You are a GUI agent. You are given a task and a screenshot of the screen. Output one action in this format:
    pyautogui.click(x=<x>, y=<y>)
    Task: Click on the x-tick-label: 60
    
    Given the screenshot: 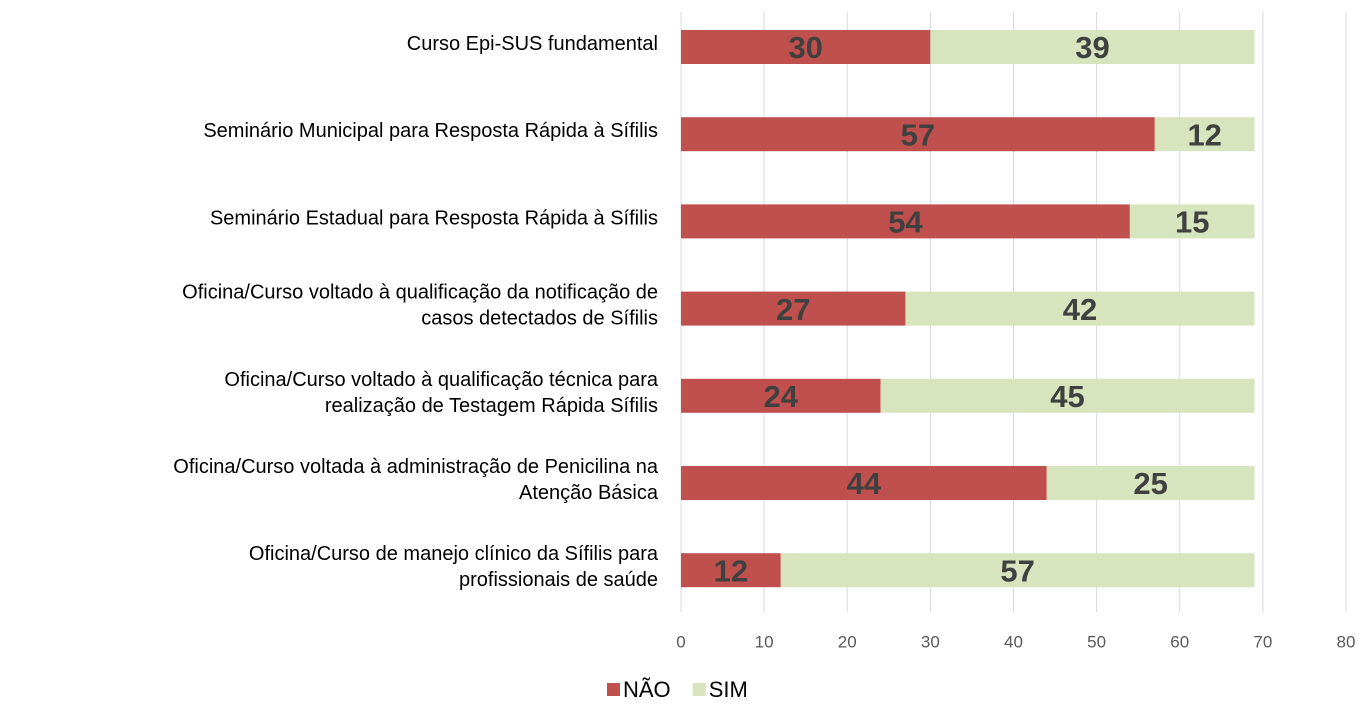 What is the action you would take?
    pyautogui.click(x=1179, y=641)
    